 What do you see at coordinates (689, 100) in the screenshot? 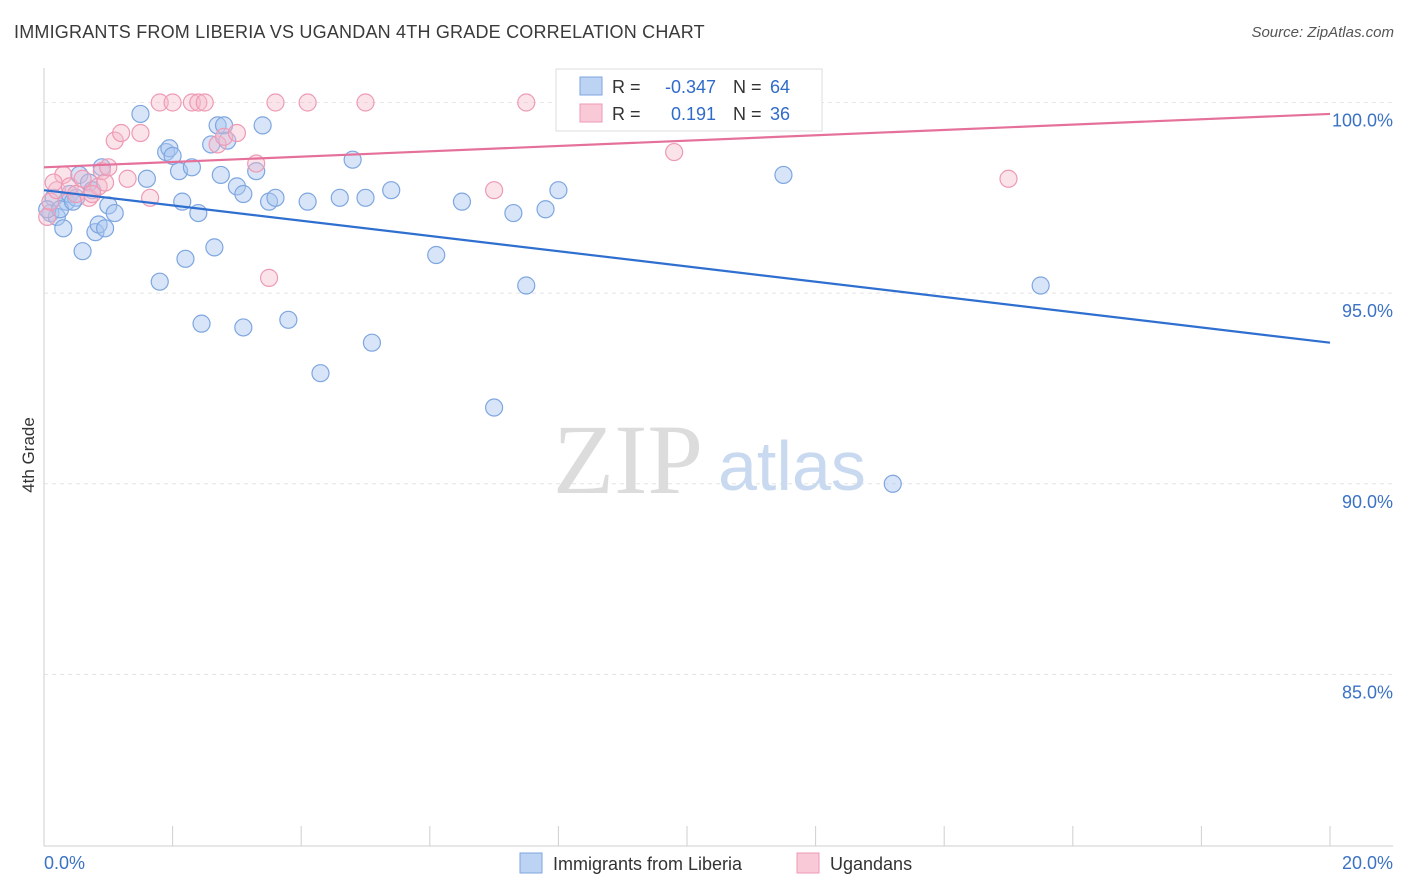
I see `stats-legend: R = -0.347 N = 64 R = 0.191 N = 36` at bounding box center [689, 100].